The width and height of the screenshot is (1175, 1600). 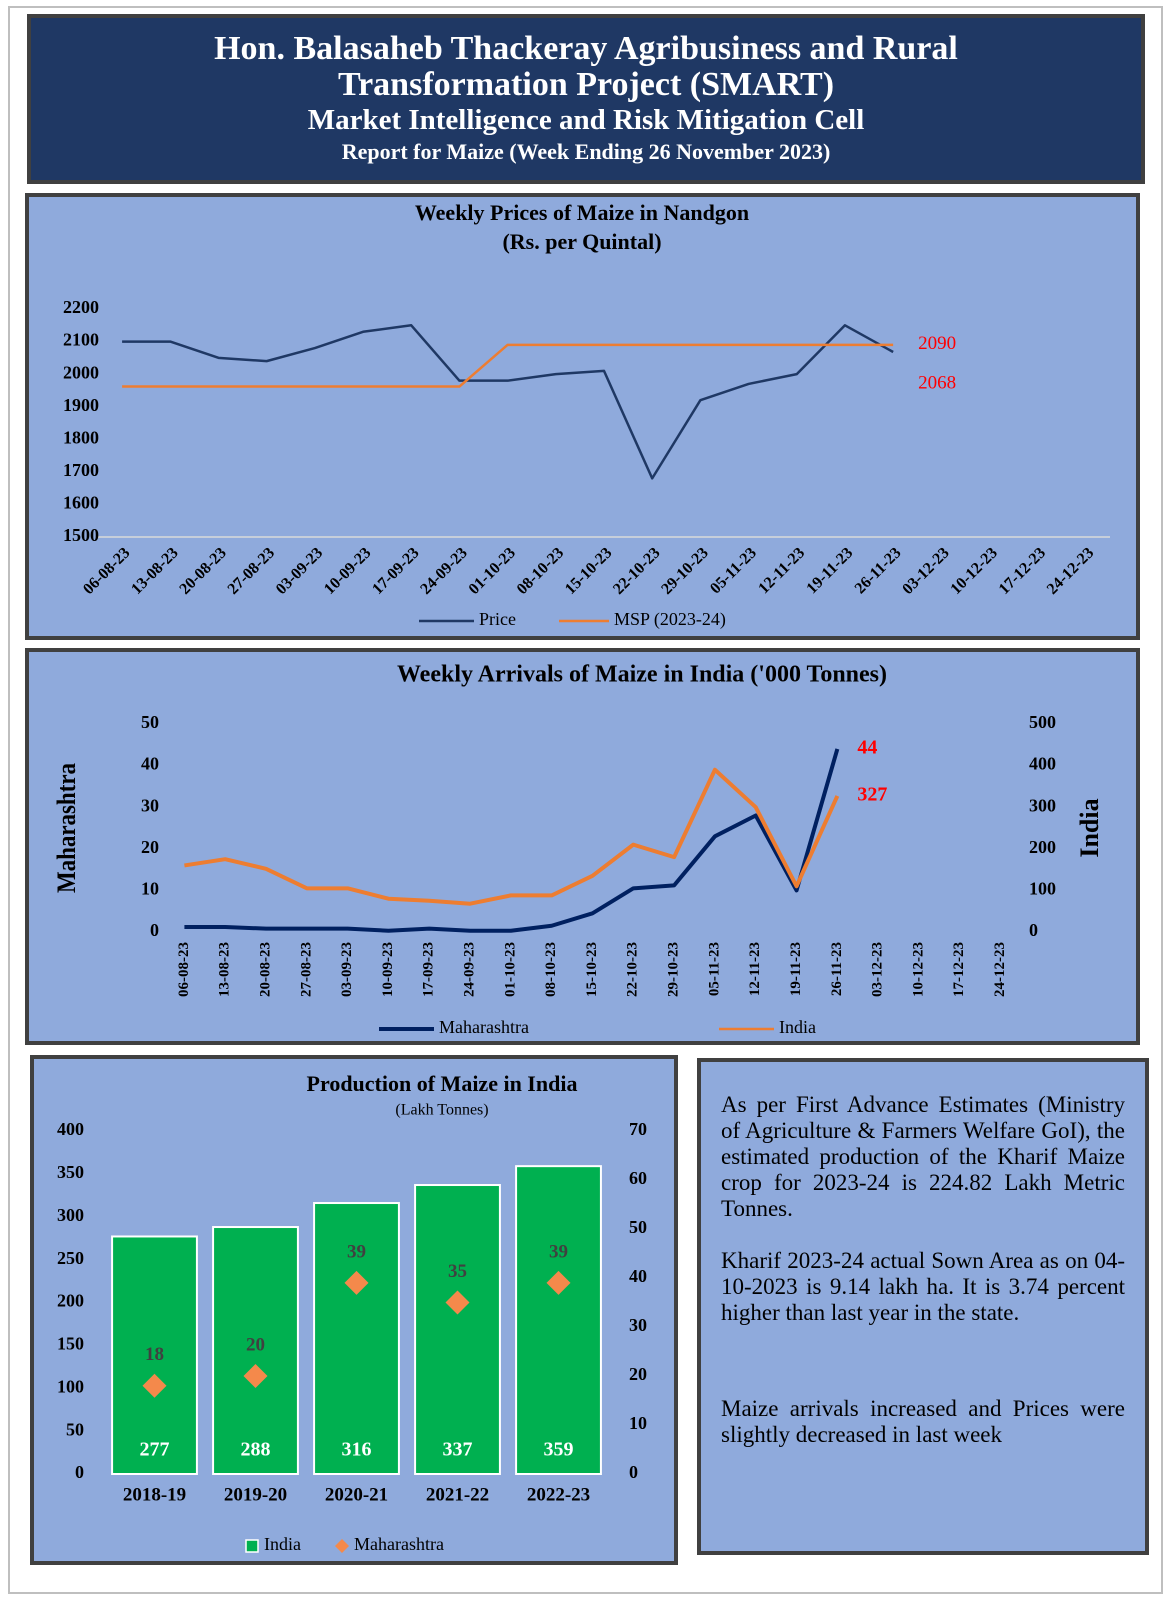 What do you see at coordinates (79, 1472) in the screenshot?
I see `y-tick-label: 0` at bounding box center [79, 1472].